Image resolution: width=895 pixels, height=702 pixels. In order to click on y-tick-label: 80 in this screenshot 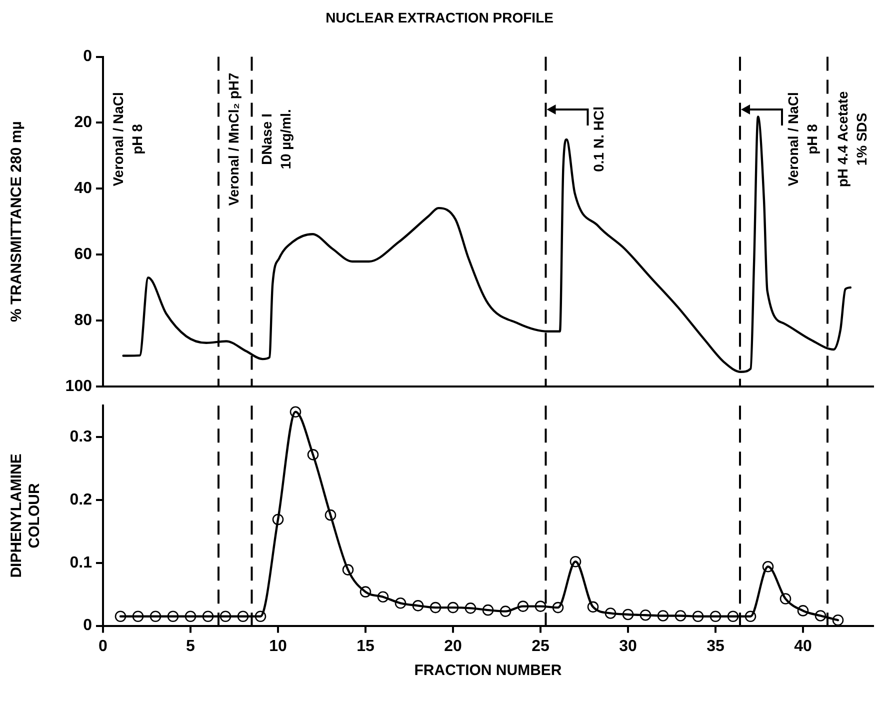, I will do `click(83, 320)`.